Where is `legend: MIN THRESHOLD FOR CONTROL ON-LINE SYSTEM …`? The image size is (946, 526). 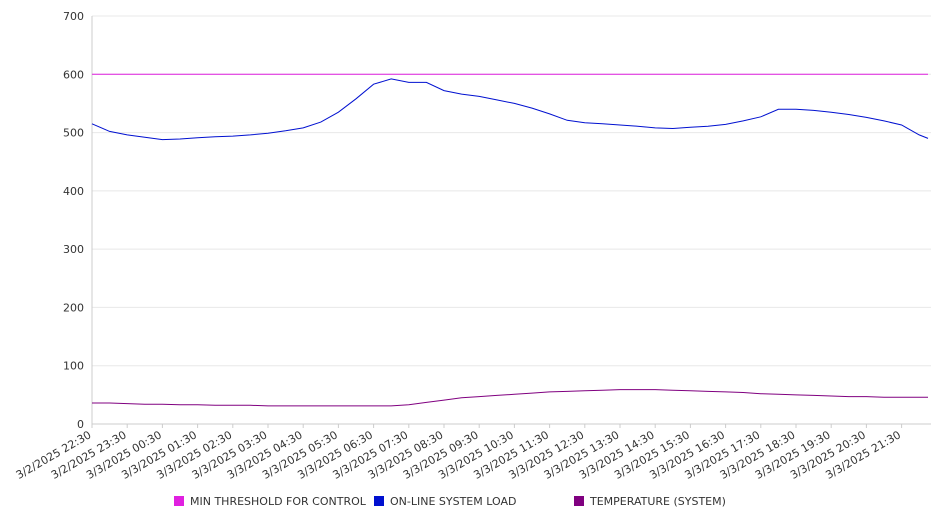 legend: MIN THRESHOLD FOR CONTROL ON-LINE SYSTEM … is located at coordinates (450, 501).